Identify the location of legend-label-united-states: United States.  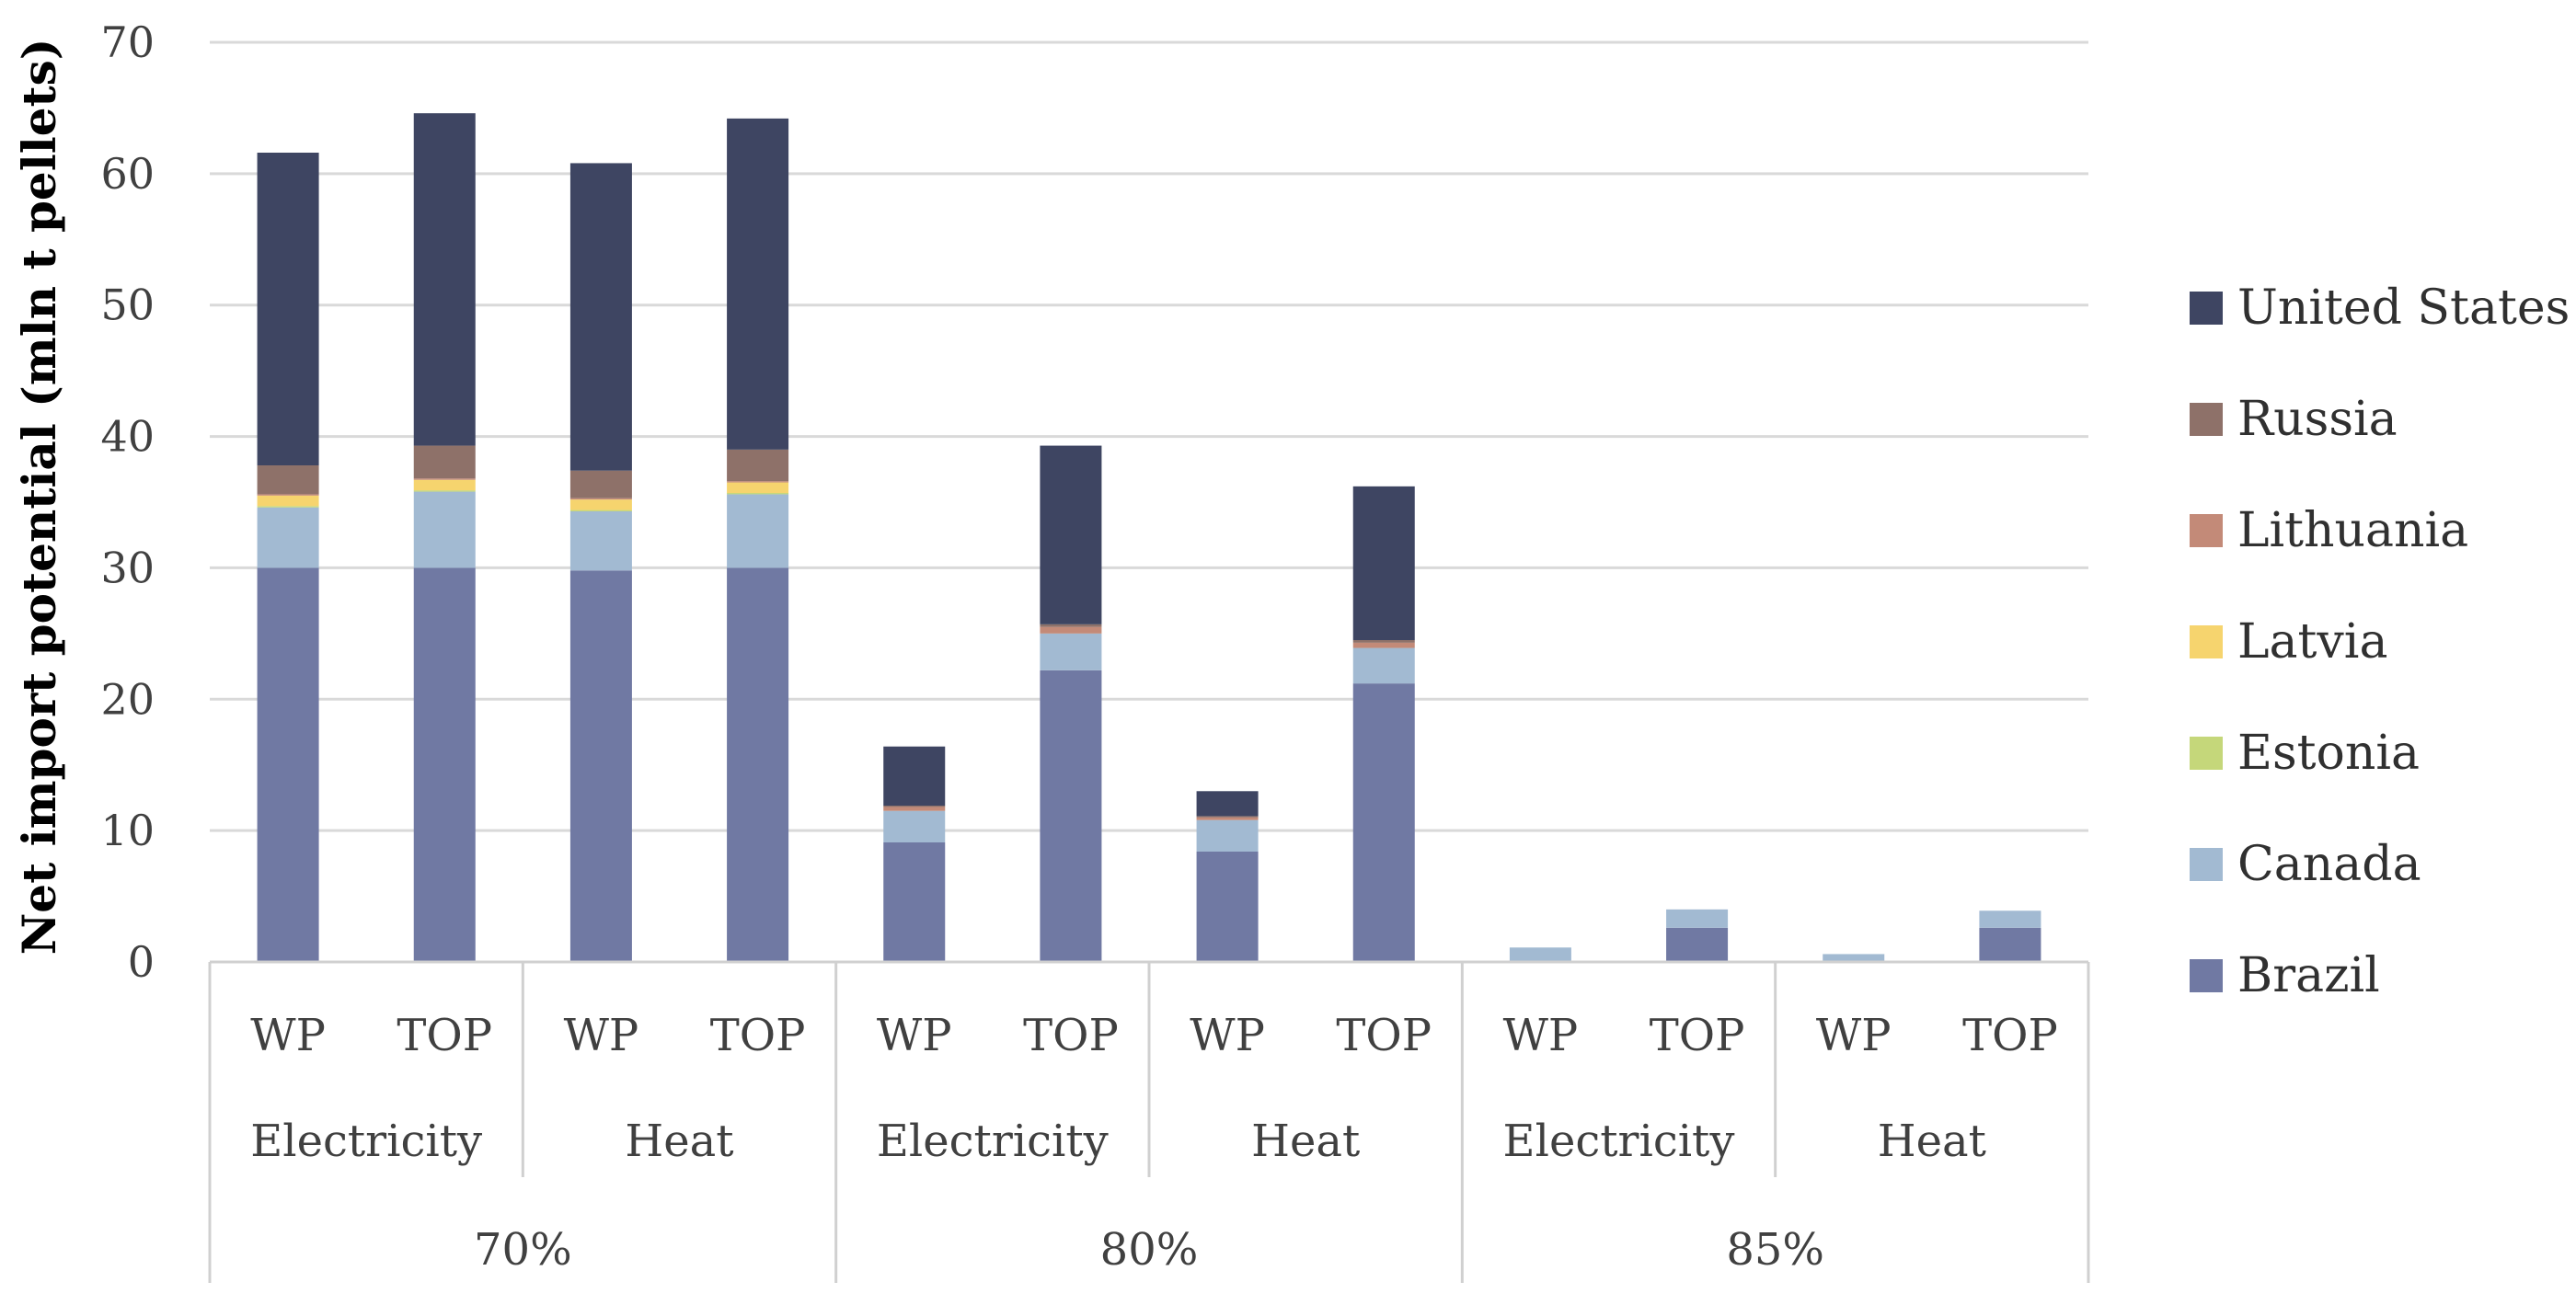
(2403, 308).